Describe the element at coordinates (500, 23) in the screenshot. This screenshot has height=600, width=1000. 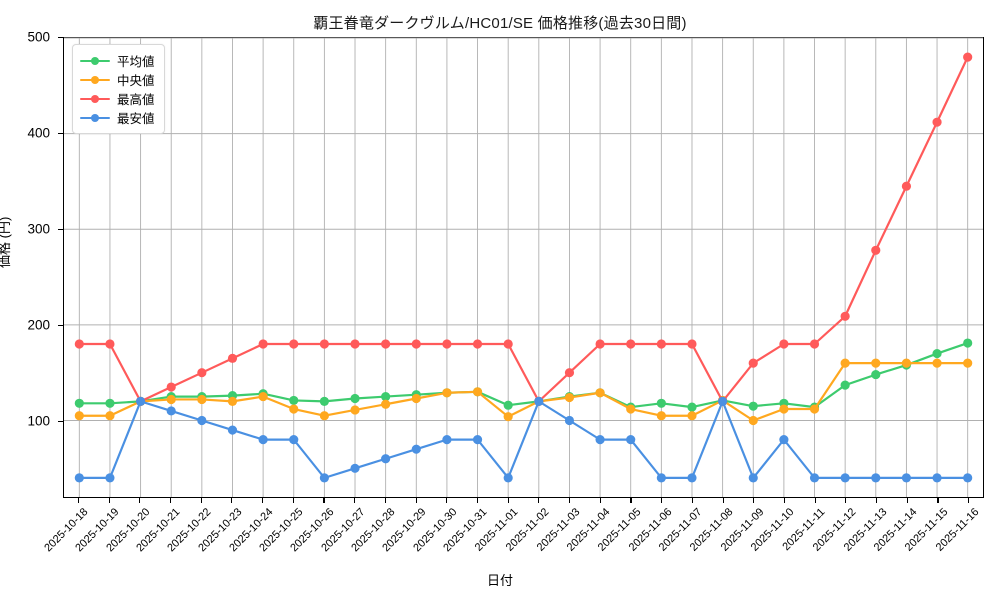
I see `chart-title: 覇王眷竜ダークヴルム/HC01/SE 価格推移(過去30日間)` at that location.